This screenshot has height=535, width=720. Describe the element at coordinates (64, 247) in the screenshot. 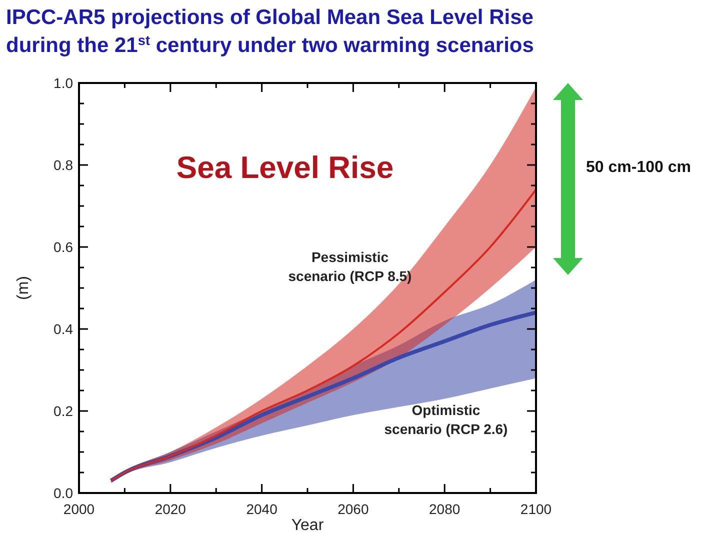

I see `y-tick-label: 0.6` at that location.